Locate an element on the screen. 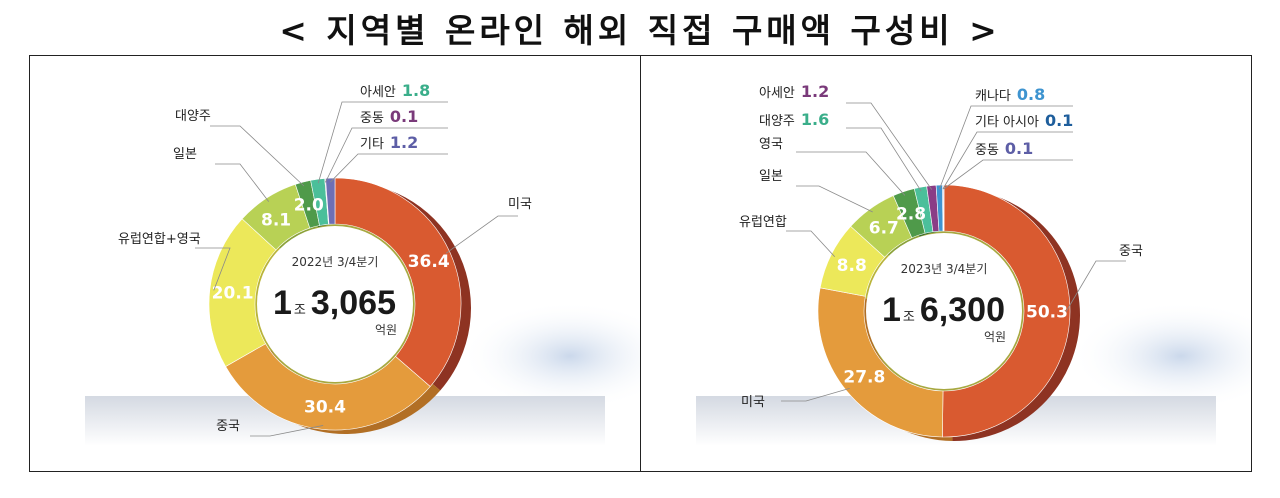  data-label-1: 30.4 is located at coordinates (325, 408).